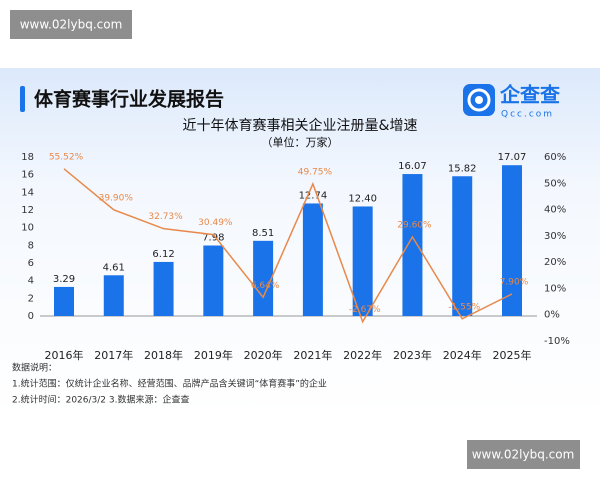 This screenshot has height=480, width=600. I want to click on x-tick-label: 2024年, so click(462, 355).